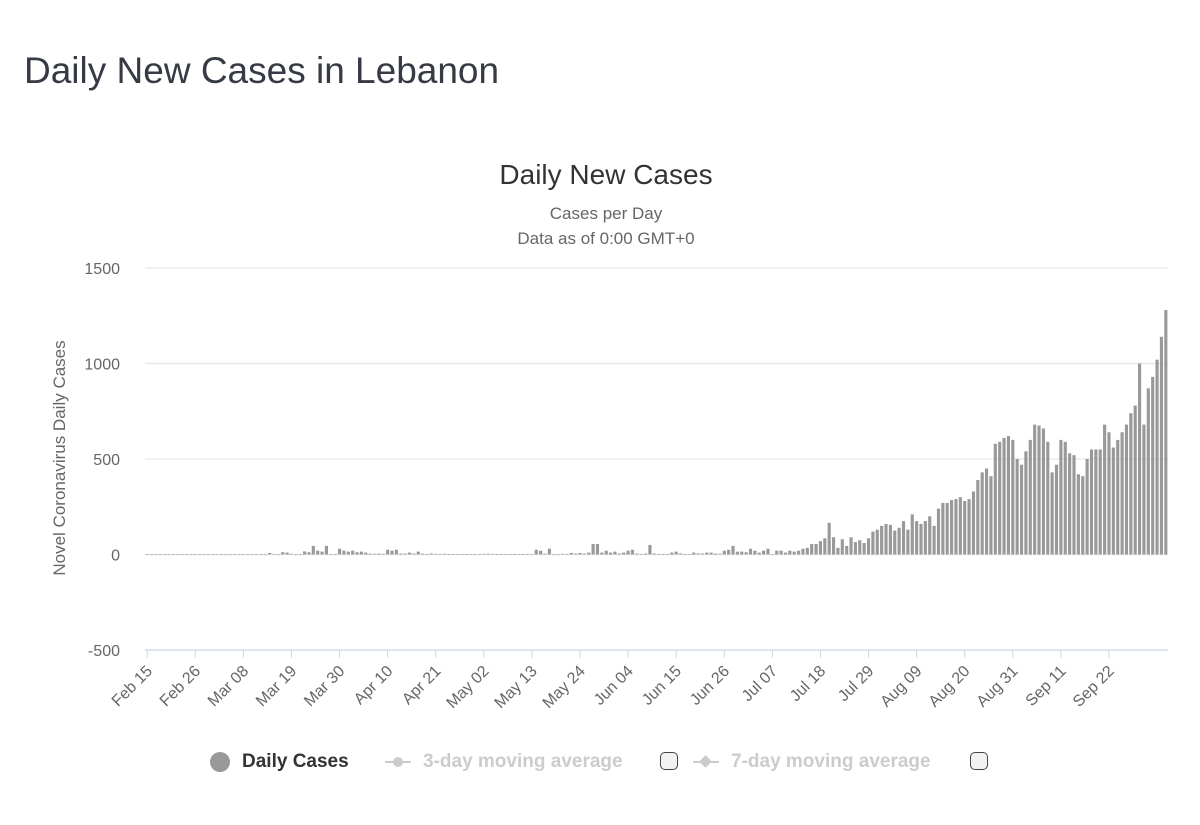  What do you see at coordinates (295, 761) in the screenshot?
I see `legend-label-daily-cases: Daily Cases` at bounding box center [295, 761].